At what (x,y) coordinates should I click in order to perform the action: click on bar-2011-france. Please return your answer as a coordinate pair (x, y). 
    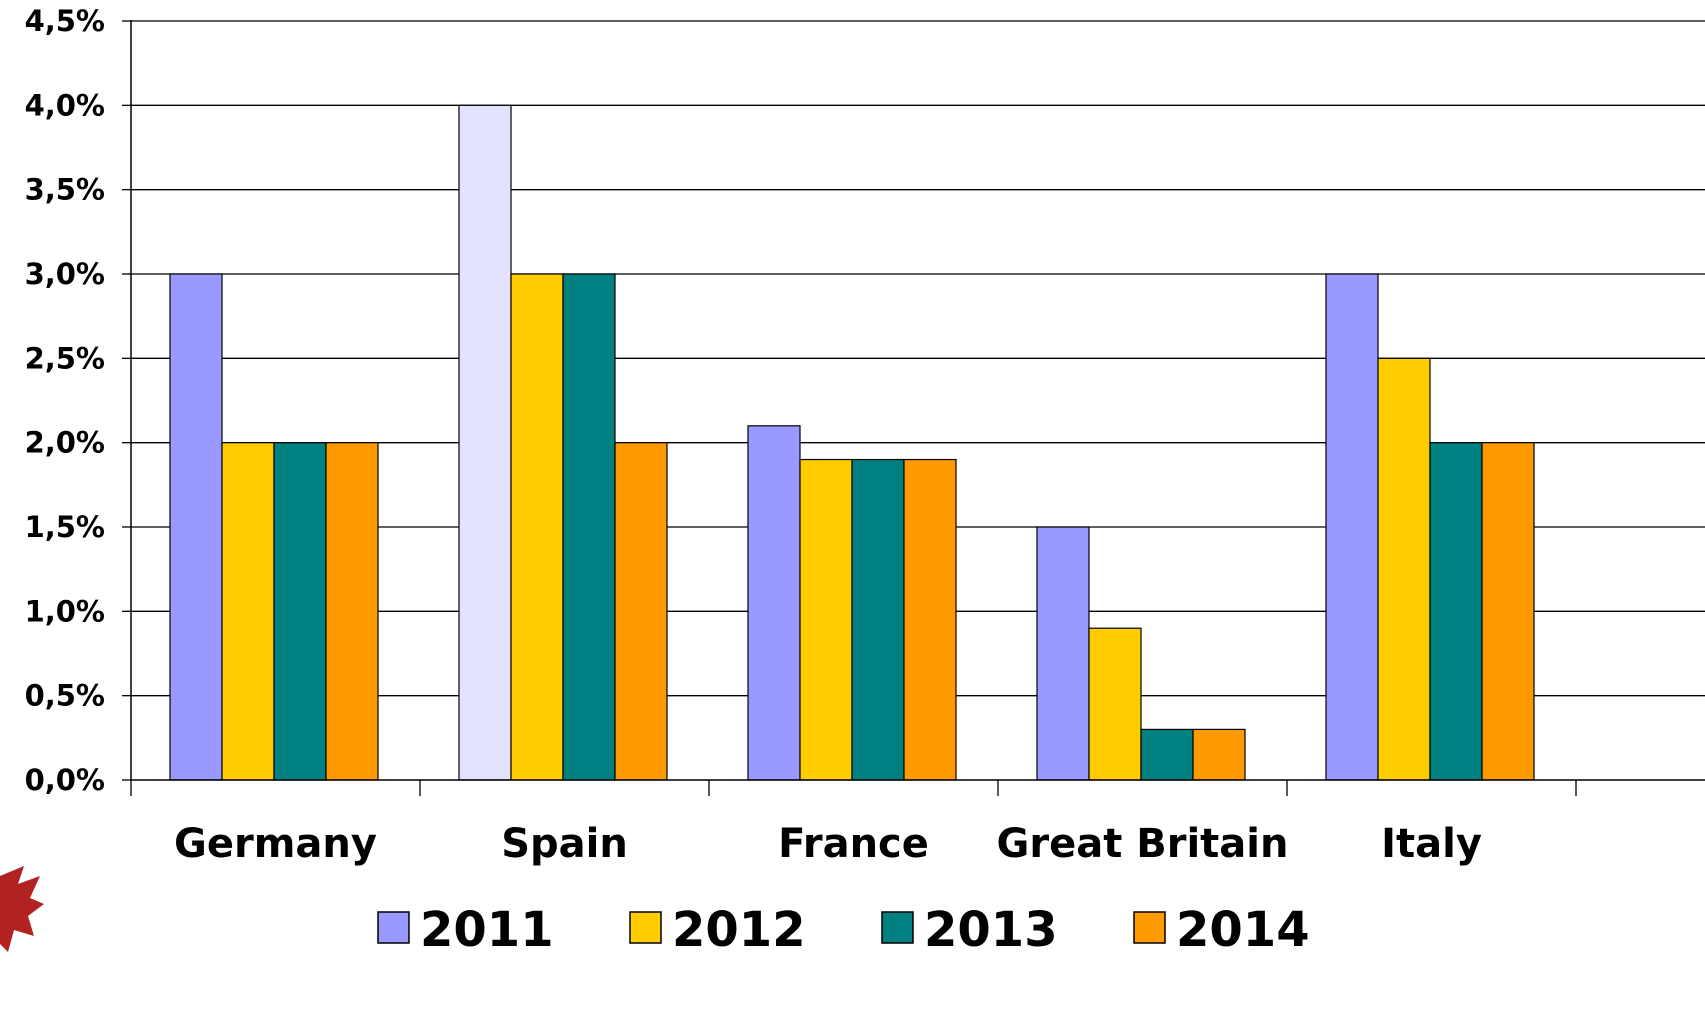
    Looking at the image, I should click on (774, 603).